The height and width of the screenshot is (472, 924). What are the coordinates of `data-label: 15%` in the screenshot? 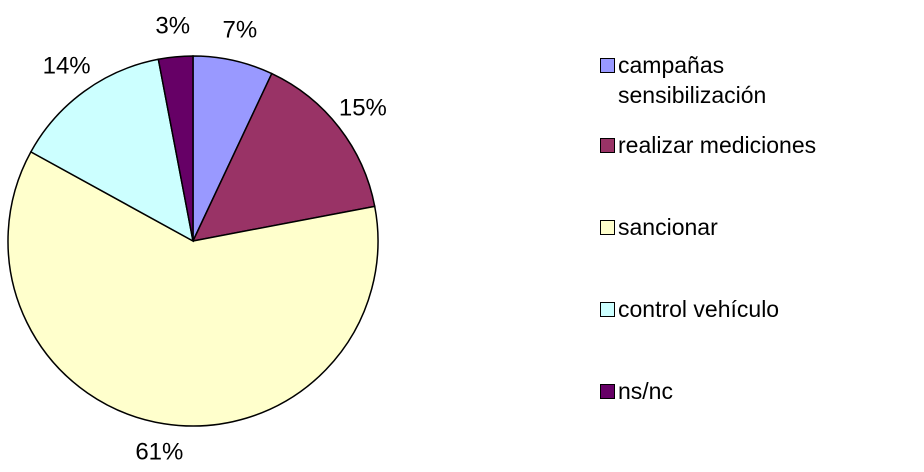 It's located at (363, 108).